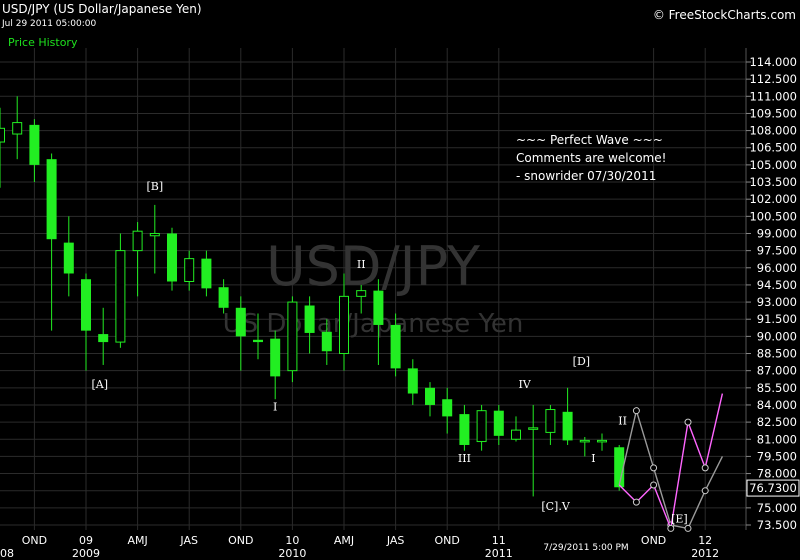 This screenshot has height=560, width=800. I want to click on last-price-box, so click(773, 488).